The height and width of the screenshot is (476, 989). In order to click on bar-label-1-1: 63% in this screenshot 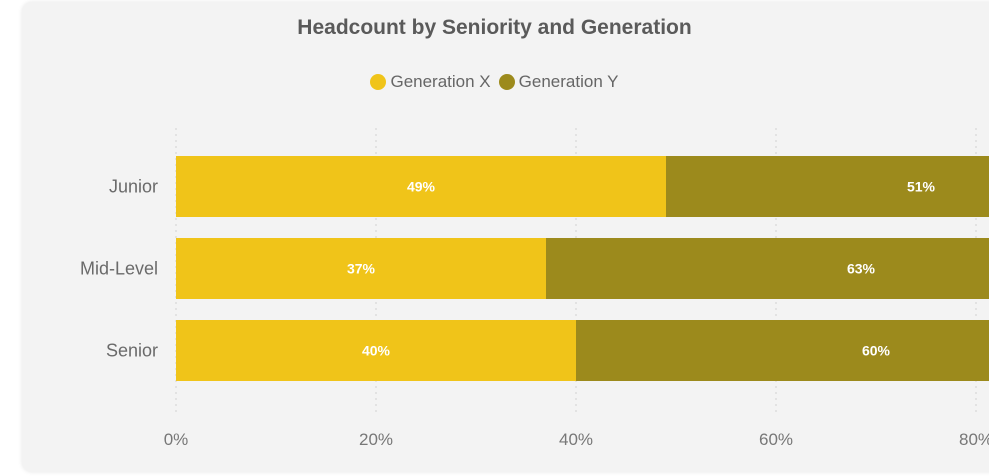, I will do `click(861, 269)`.